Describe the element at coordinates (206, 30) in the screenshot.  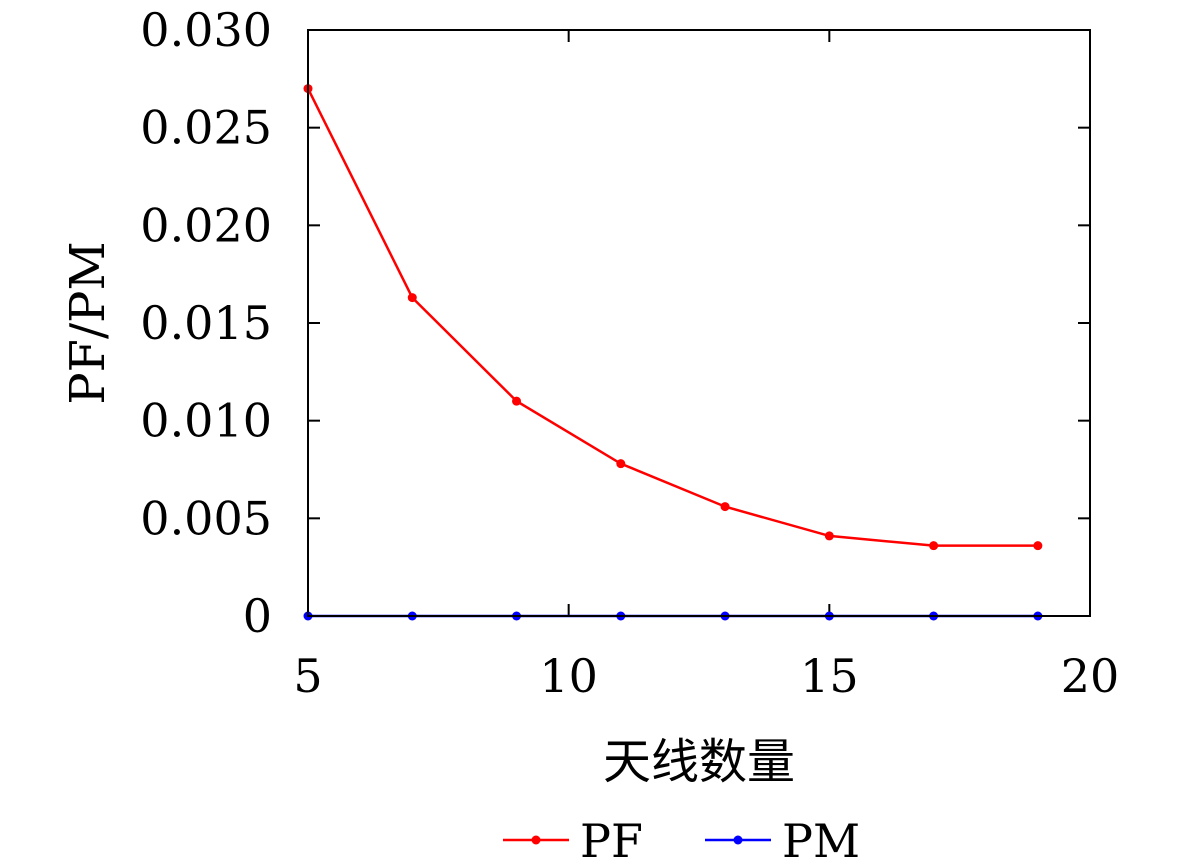
I see `y-tick-label: 0.030` at that location.